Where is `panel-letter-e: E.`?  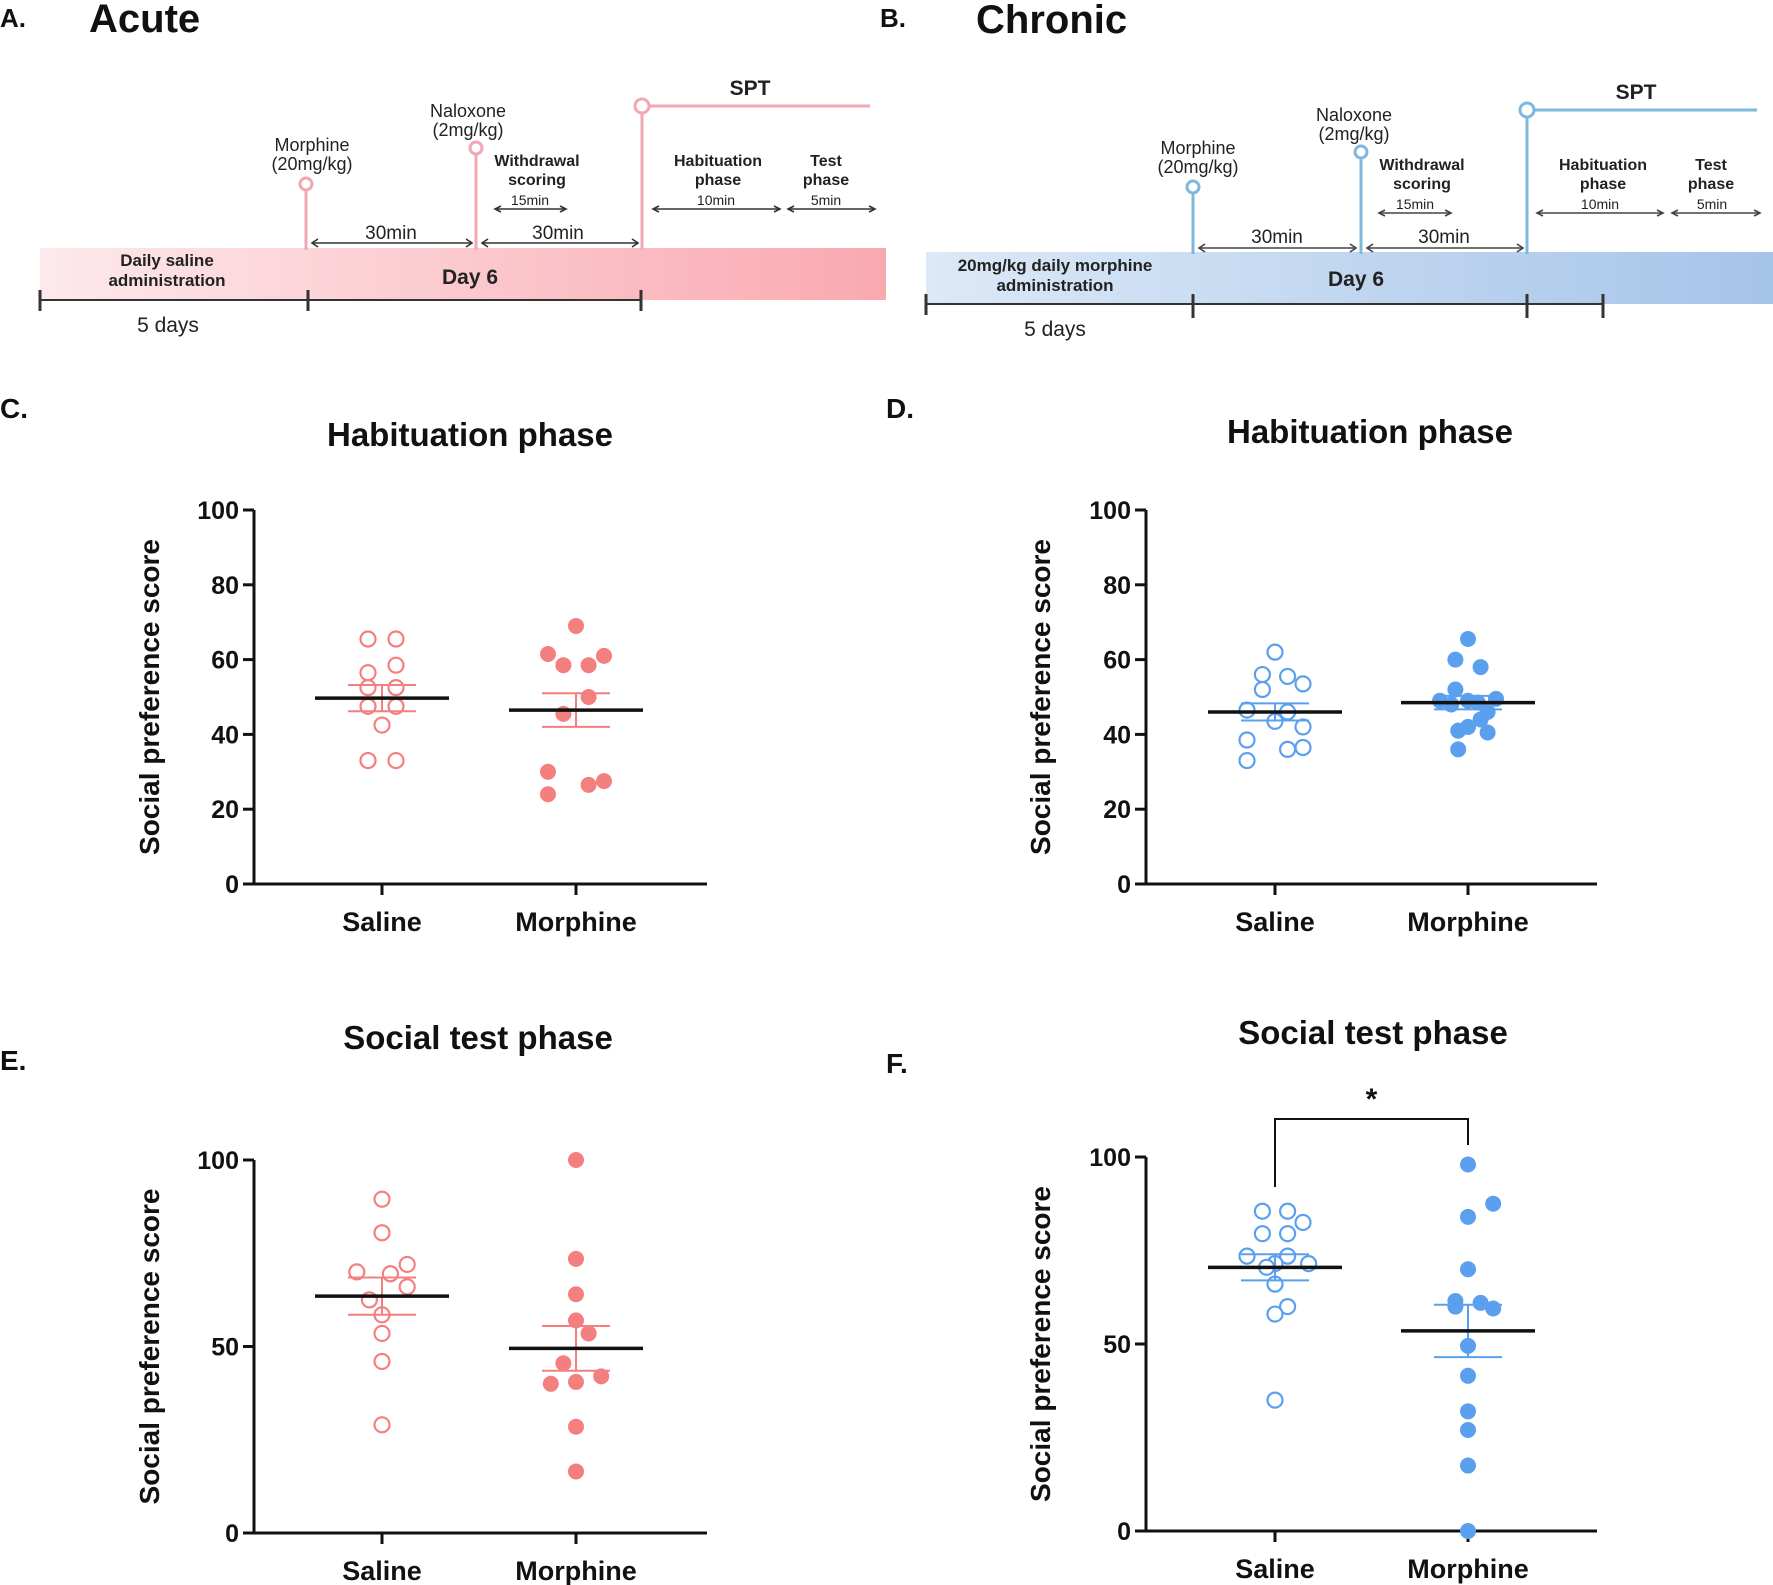
panel-letter-e: E. is located at coordinates (13, 1060).